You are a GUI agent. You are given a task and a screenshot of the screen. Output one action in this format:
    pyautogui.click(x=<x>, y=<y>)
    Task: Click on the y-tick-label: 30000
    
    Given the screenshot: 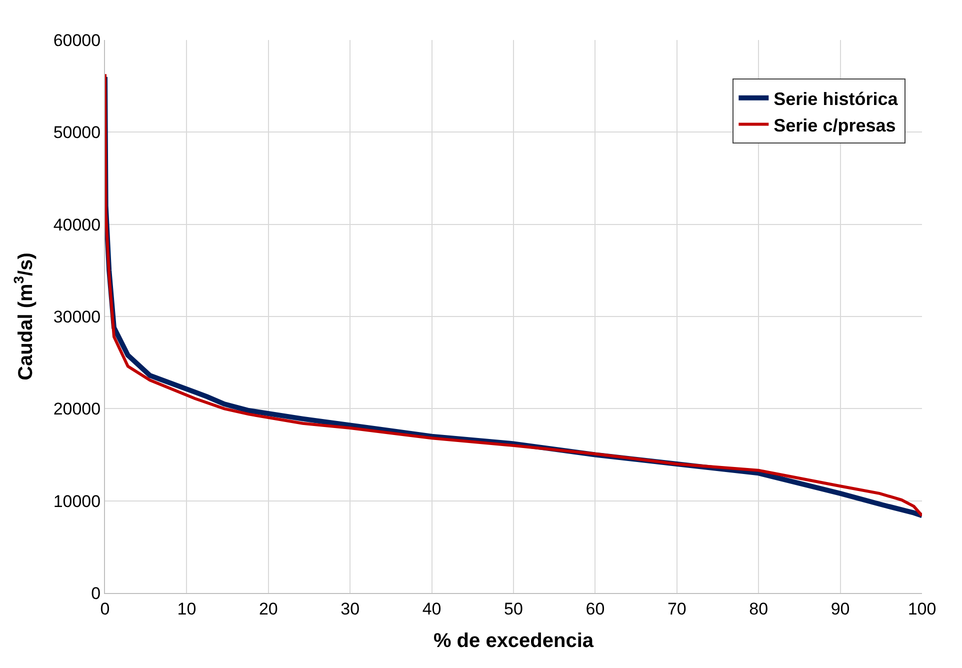 What is the action you would take?
    pyautogui.click(x=77, y=316)
    